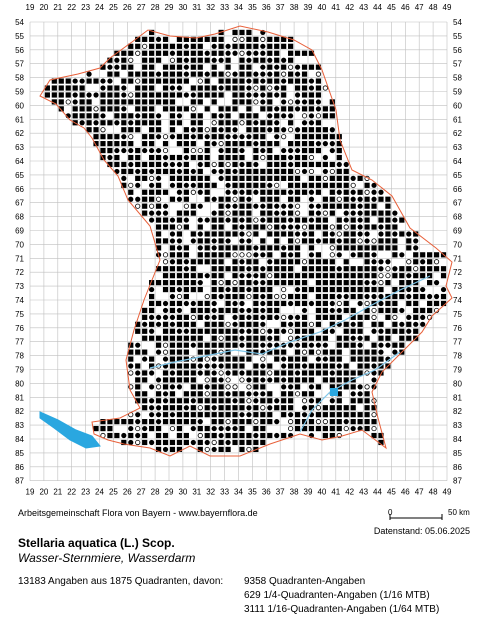 This screenshot has height=620, width=500. Describe the element at coordinates (252, 7) in the screenshot. I see `x-tick-label: 35` at that location.